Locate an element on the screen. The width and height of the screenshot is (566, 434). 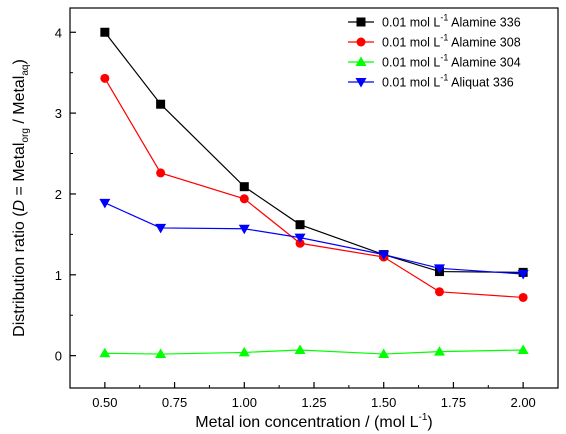
y-tick-label: 4 is located at coordinates (58, 32).